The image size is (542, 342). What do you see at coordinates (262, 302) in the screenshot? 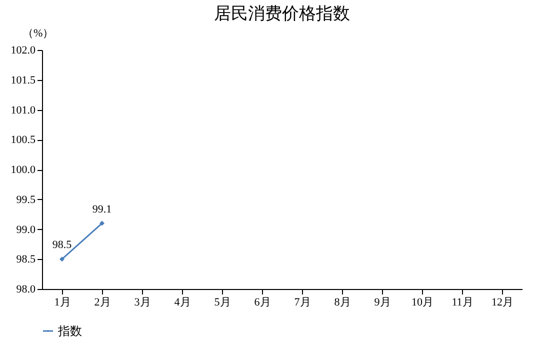
I see `x-tick-label: 6月` at bounding box center [262, 302].